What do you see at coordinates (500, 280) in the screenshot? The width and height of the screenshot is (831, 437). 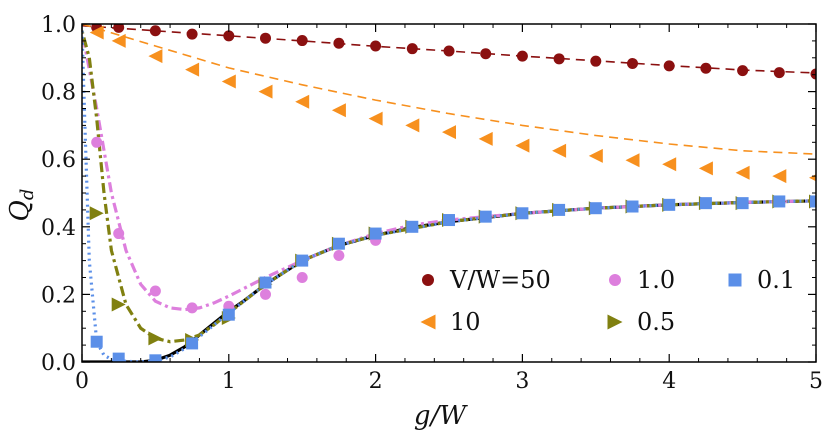 I see `legend-label-0: V/W=50` at bounding box center [500, 280].